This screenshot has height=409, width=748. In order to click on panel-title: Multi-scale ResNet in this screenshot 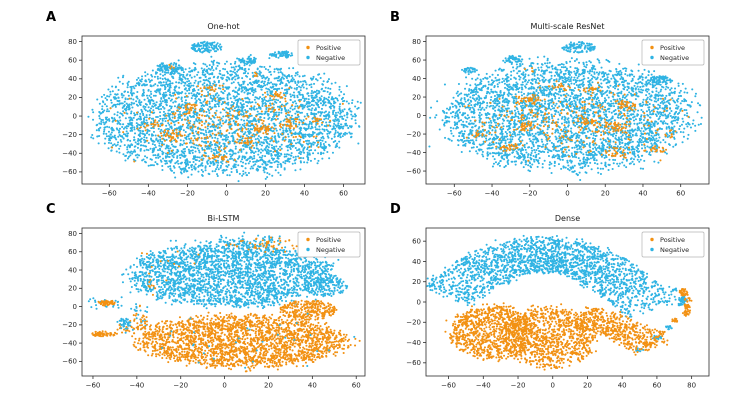, I will do `click(568, 26)`.